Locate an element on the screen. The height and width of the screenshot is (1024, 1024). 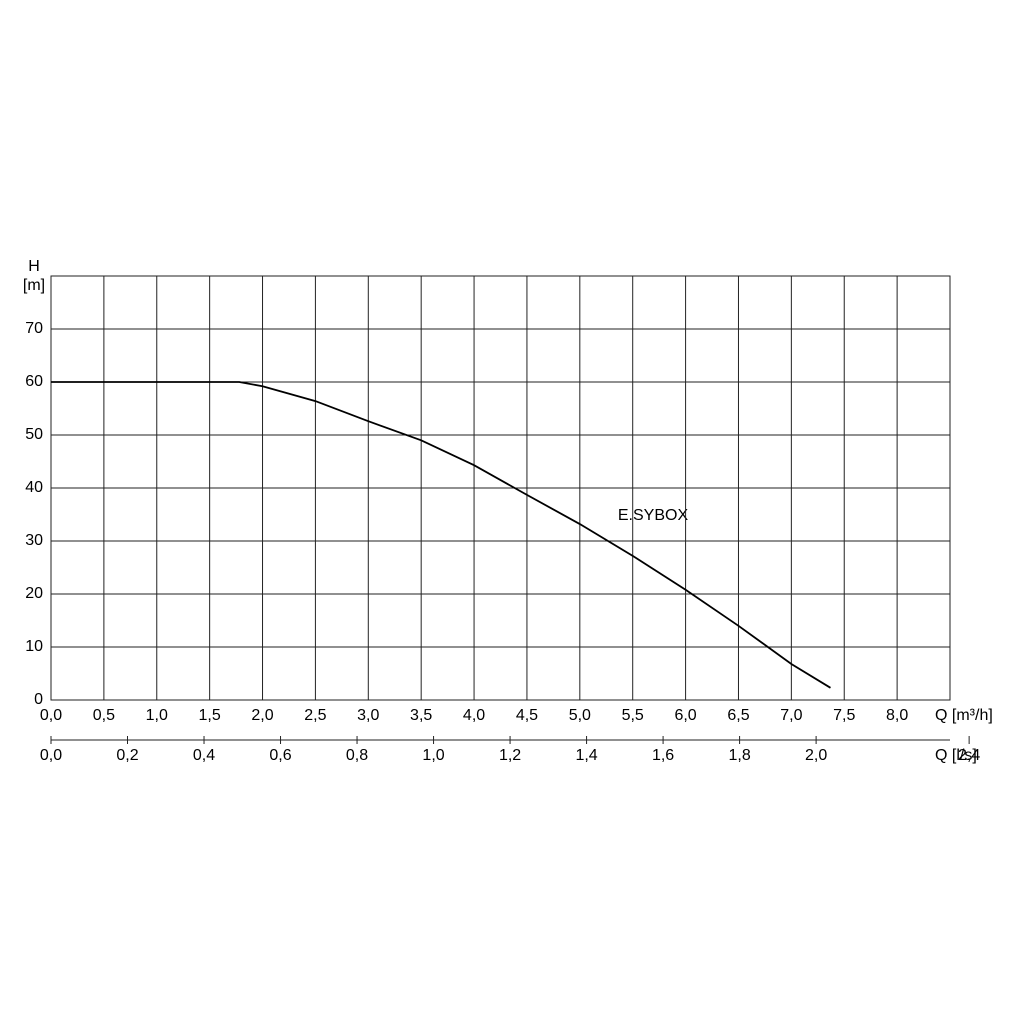
x2-tick-label: 1,6 is located at coordinates (663, 755).